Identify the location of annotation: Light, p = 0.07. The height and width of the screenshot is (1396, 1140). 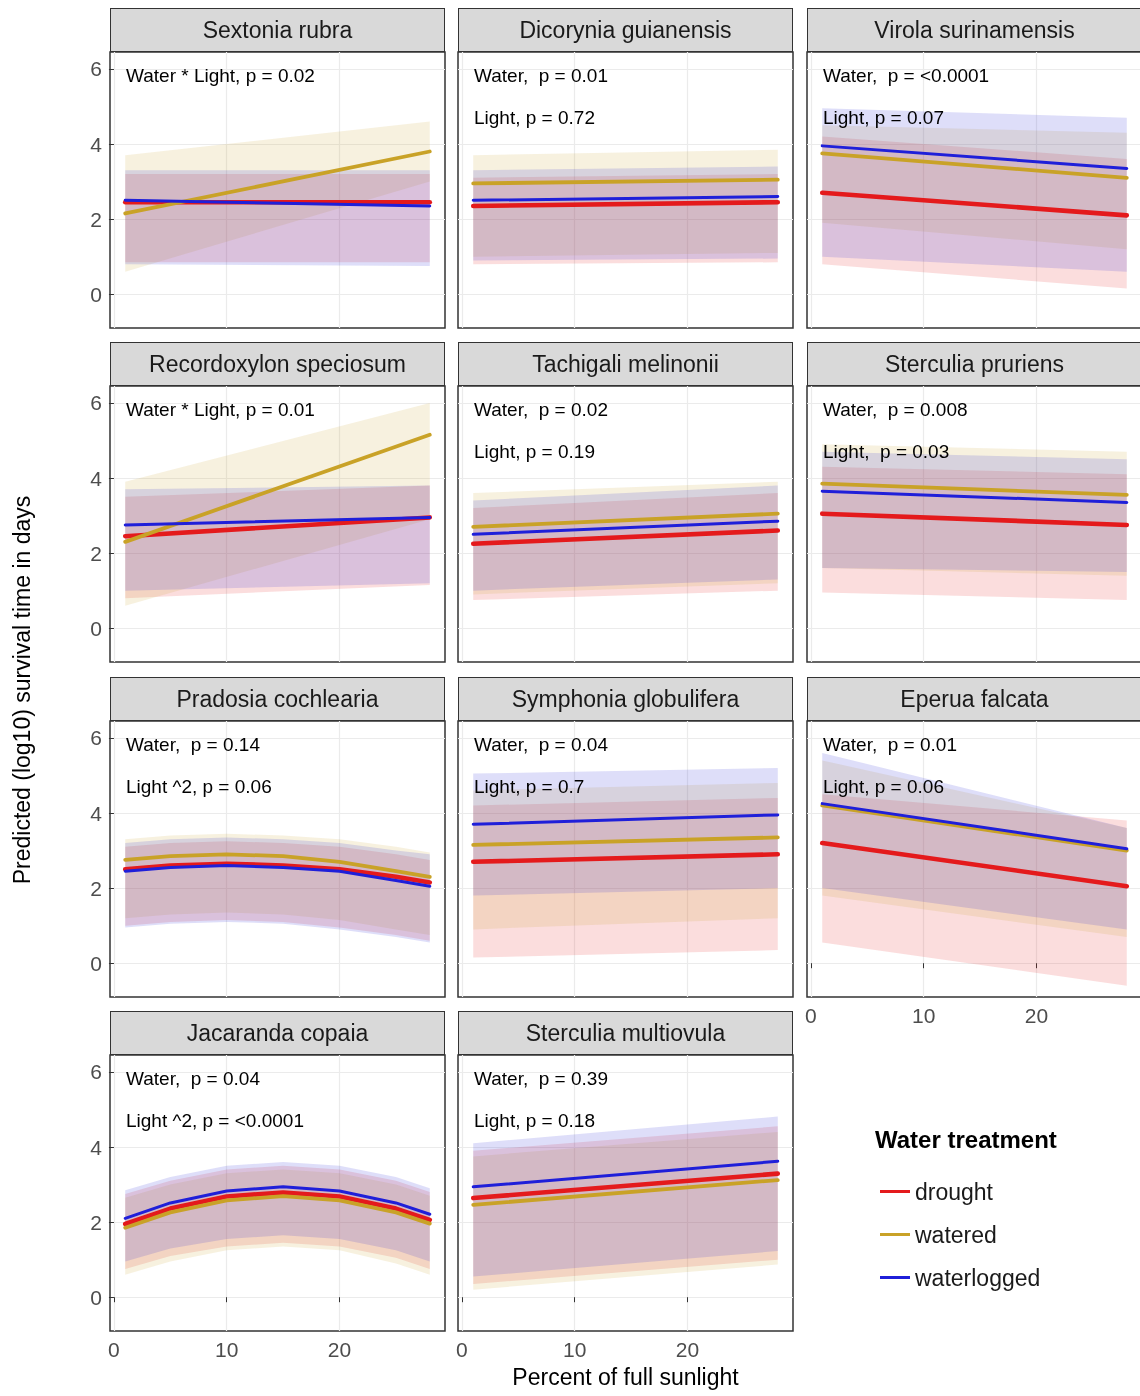
(883, 117).